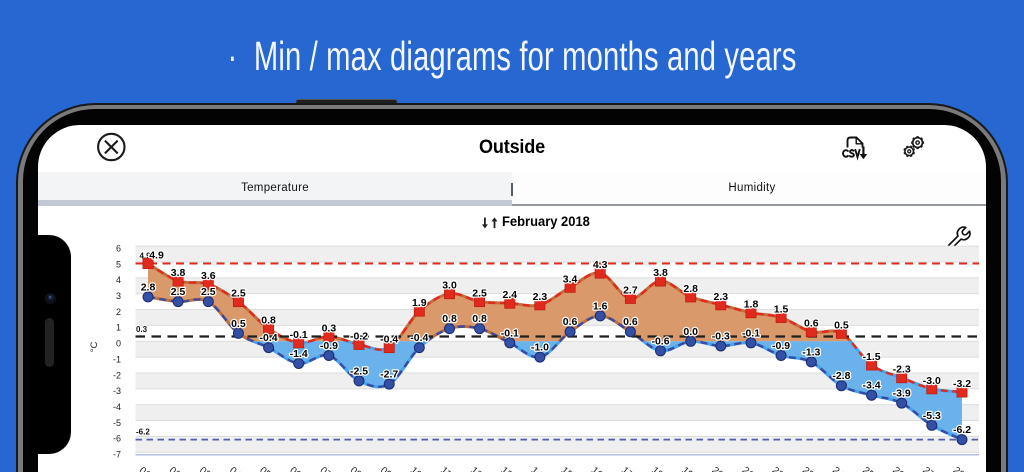 The width and height of the screenshot is (1024, 472). What do you see at coordinates (117, 439) in the screenshot?
I see `svg-text: -6` at bounding box center [117, 439].